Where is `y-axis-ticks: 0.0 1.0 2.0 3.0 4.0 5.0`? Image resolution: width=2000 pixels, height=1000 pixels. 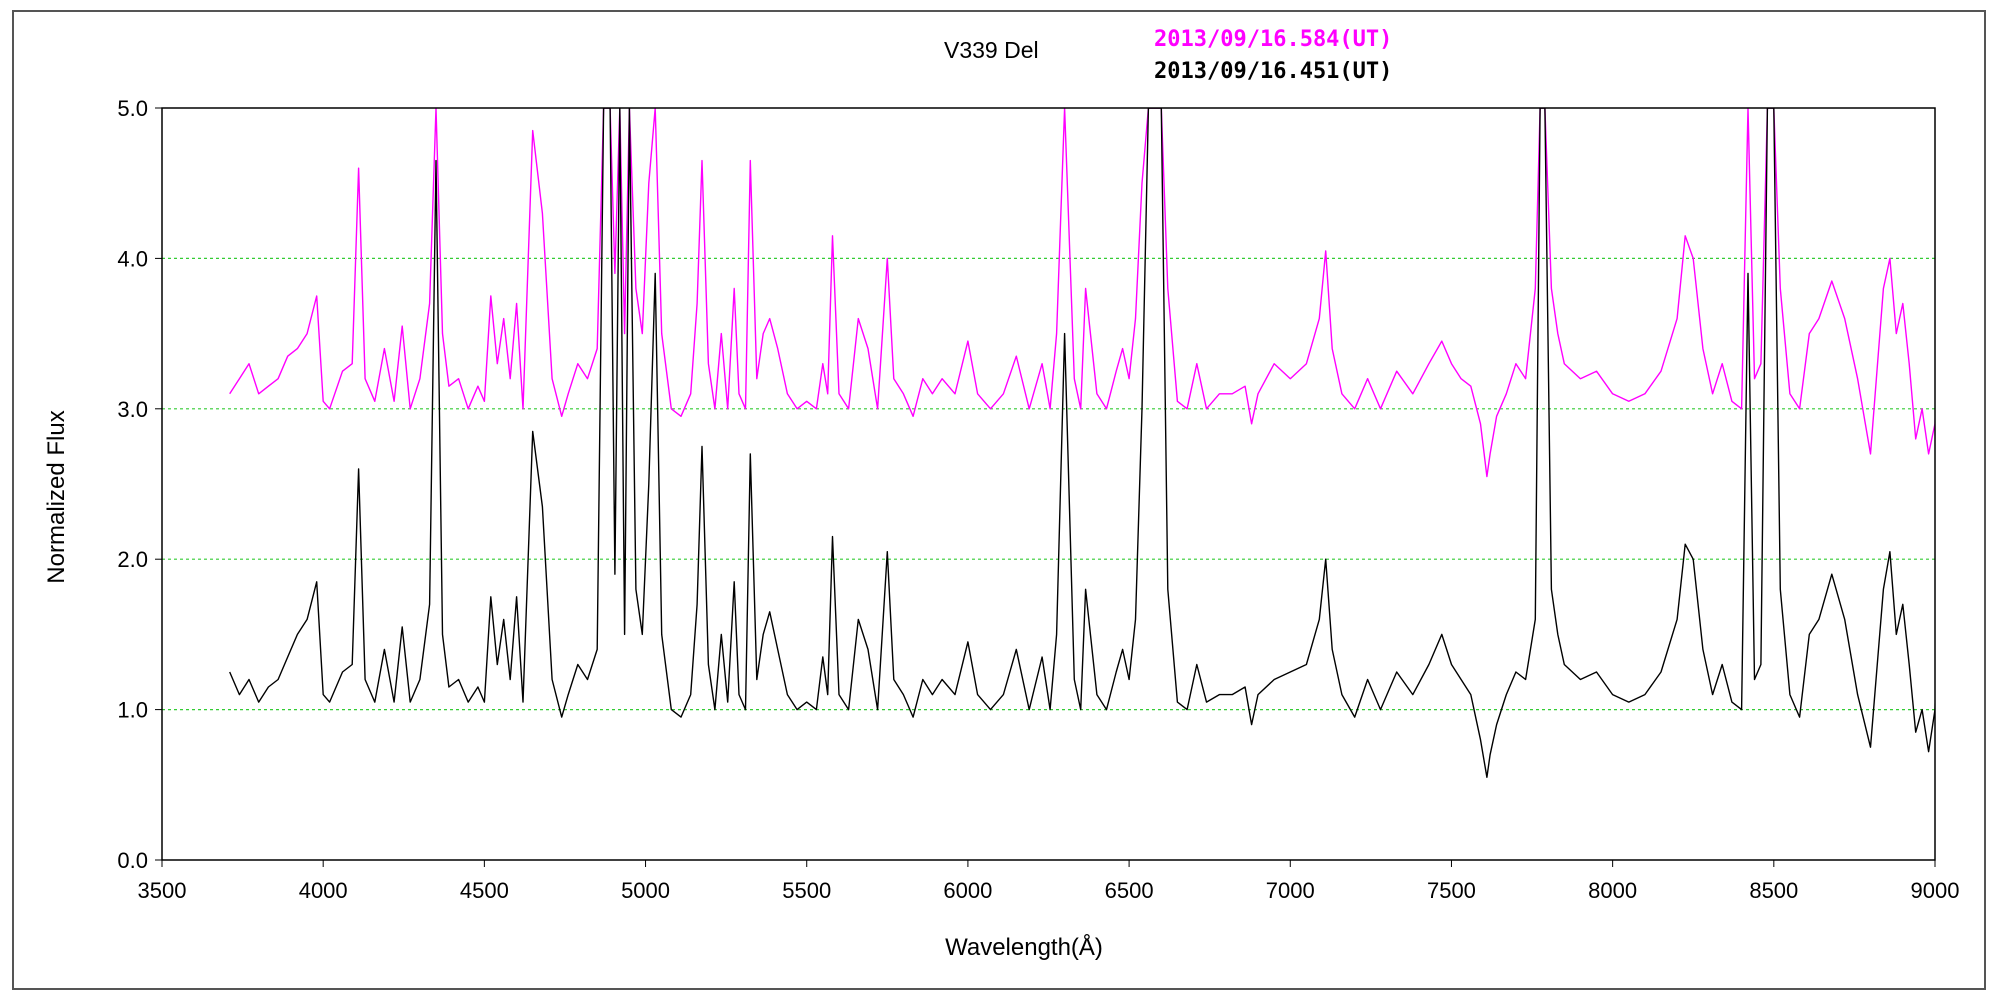 y-axis-ticks: 0.0 1.0 2.0 3.0 4.0 5.0 is located at coordinates (139, 484).